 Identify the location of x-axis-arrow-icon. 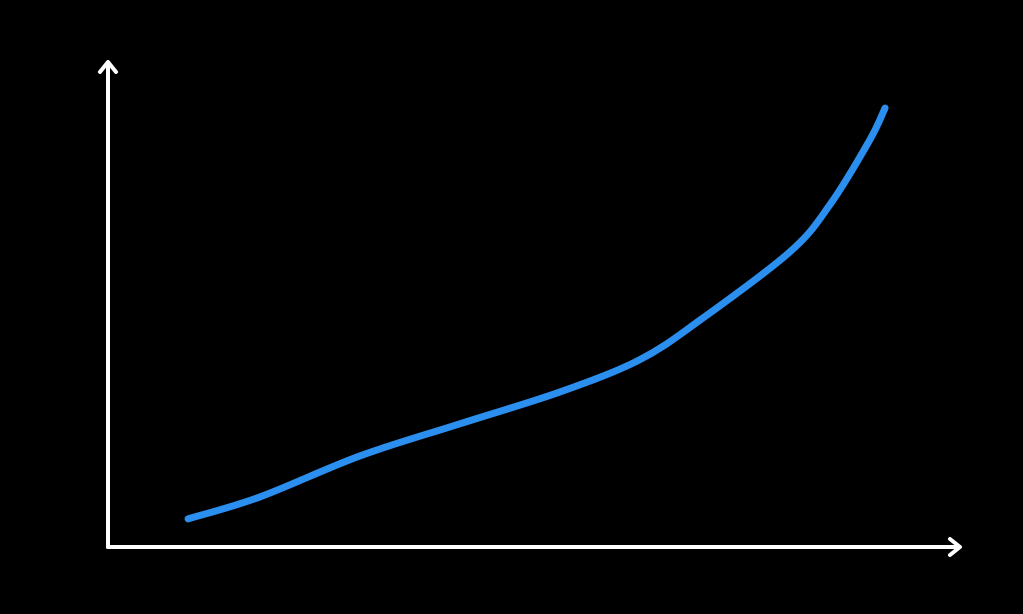
(955, 547).